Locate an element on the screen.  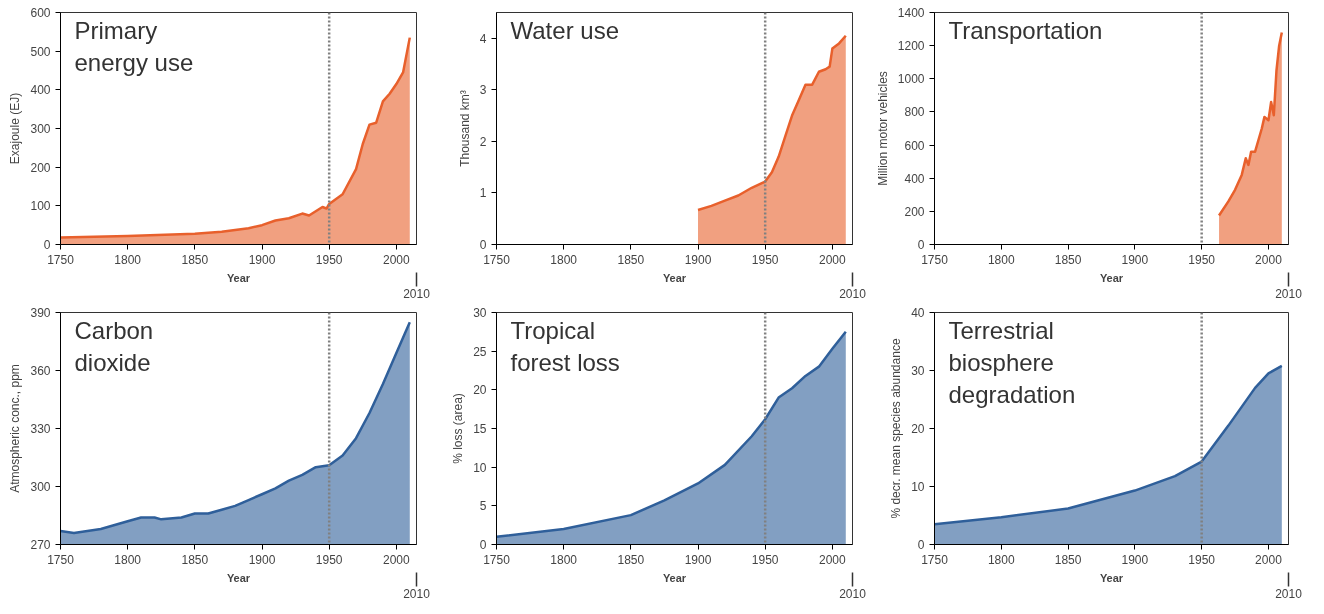
y-tick-label: 800 is located at coordinates (914, 112).